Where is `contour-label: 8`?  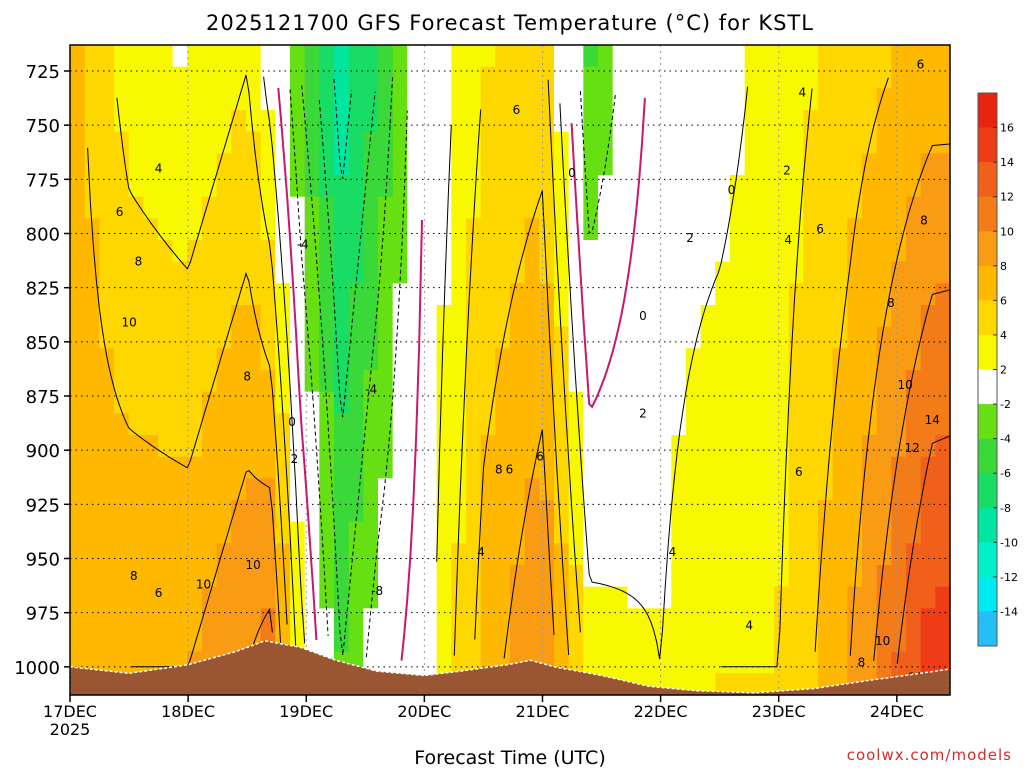 contour-label: 8 is located at coordinates (139, 262).